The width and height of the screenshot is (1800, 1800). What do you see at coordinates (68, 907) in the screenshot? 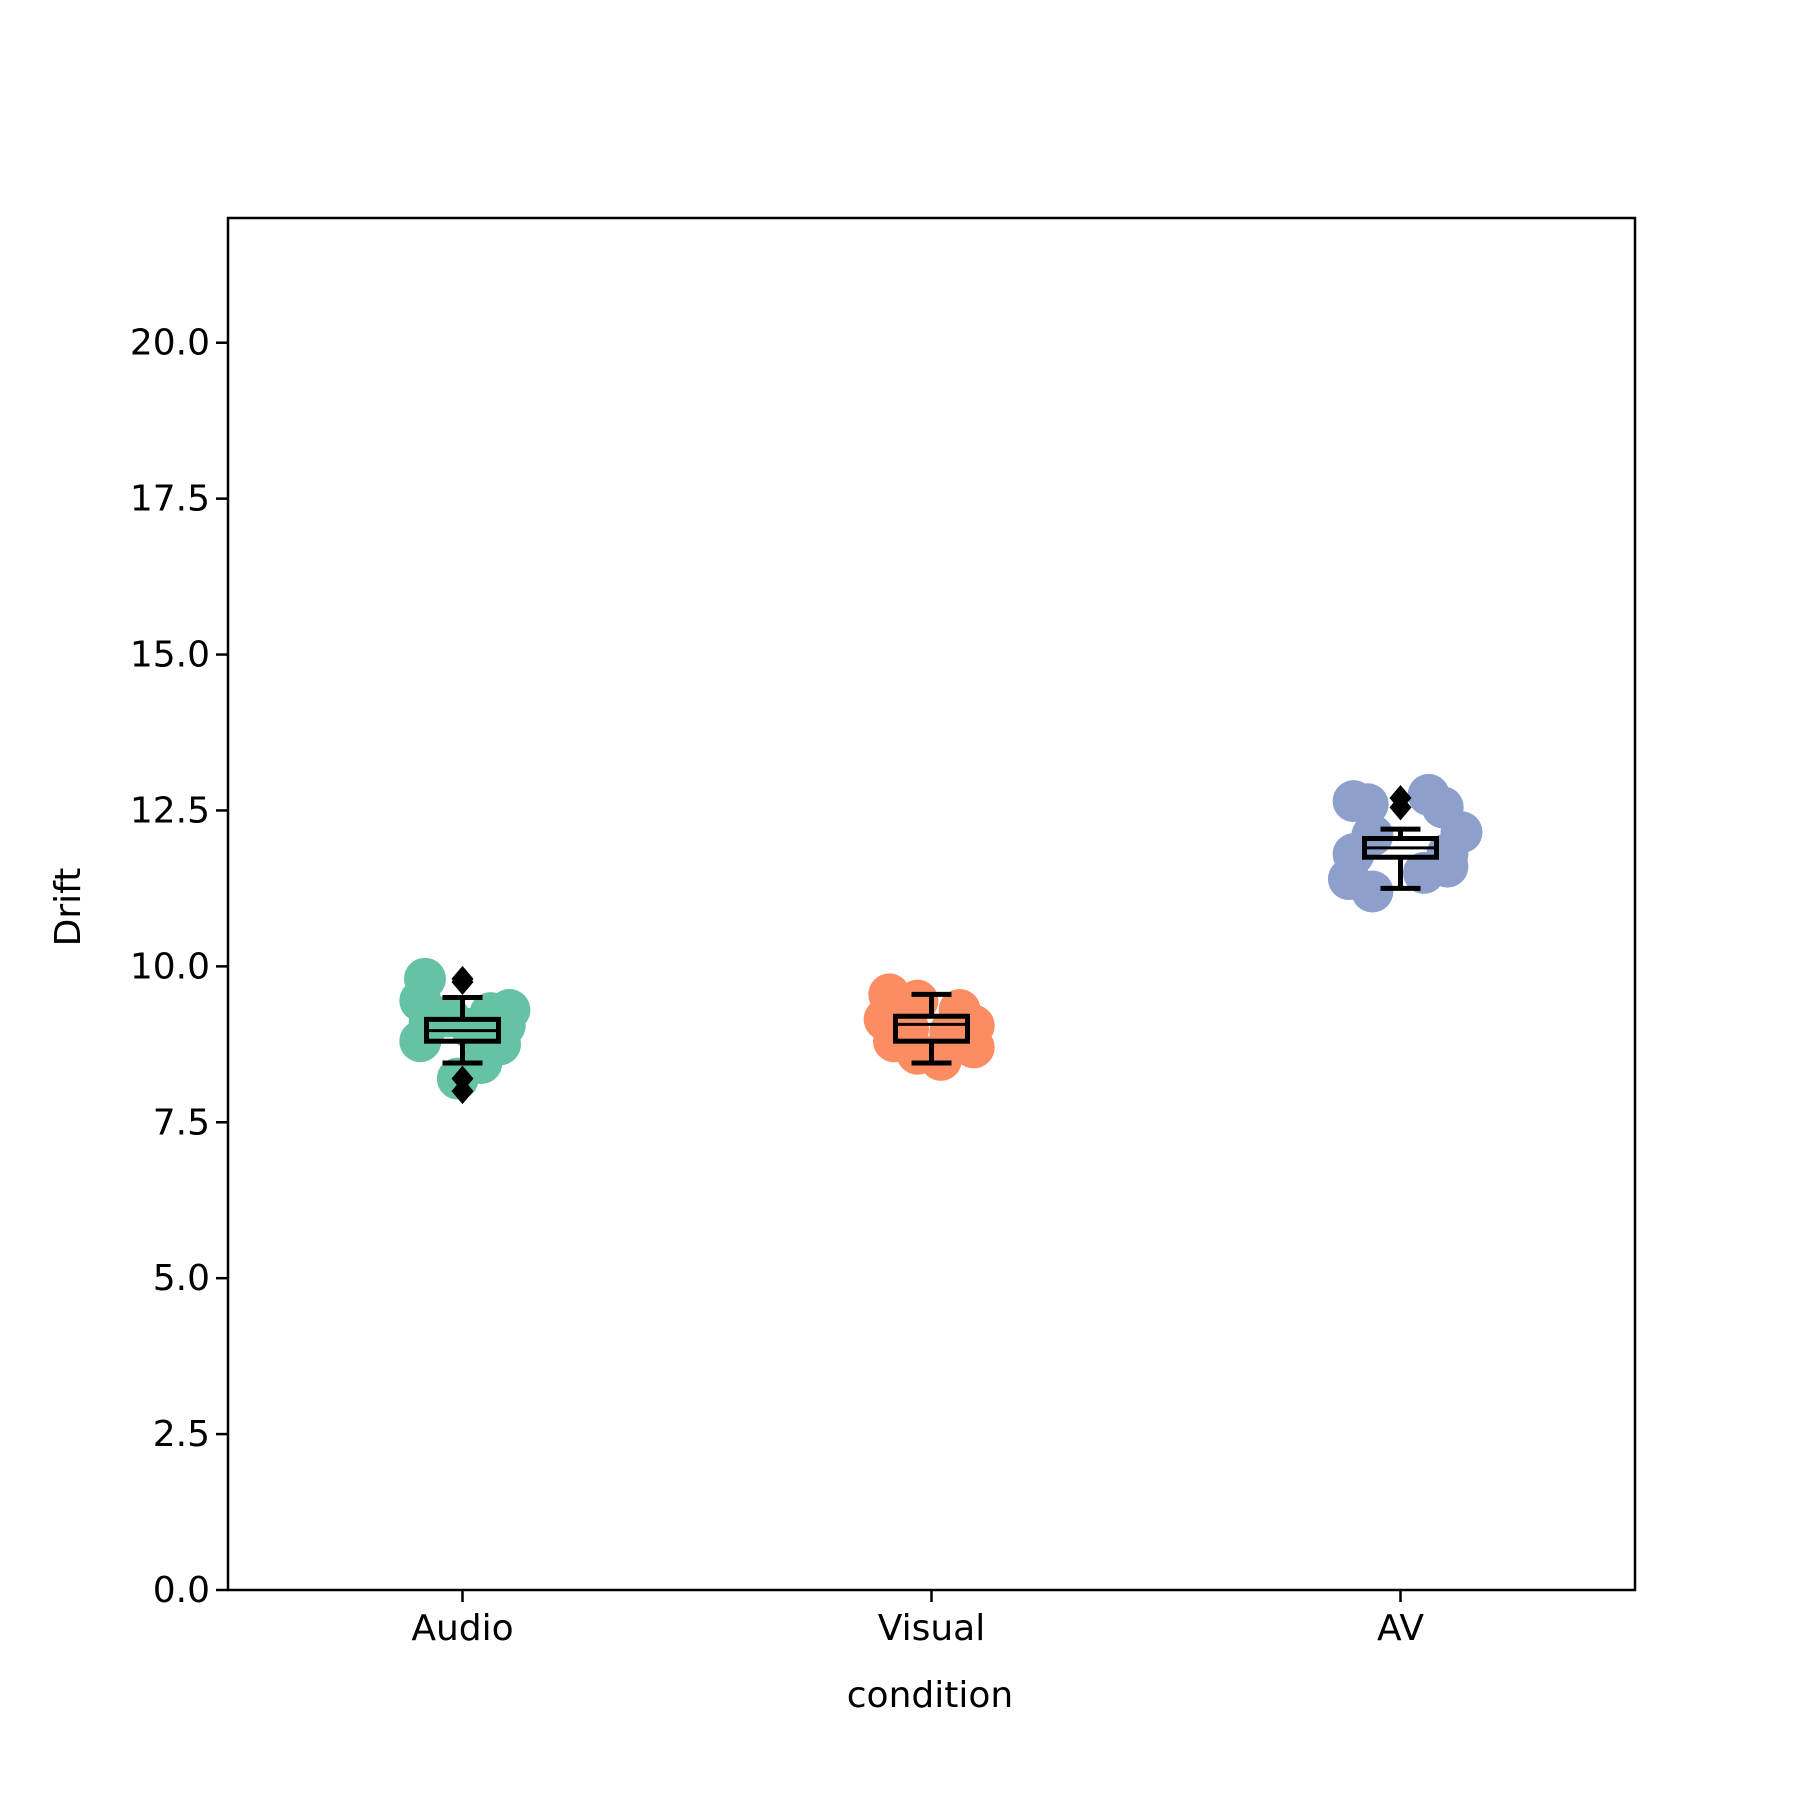
I see `y-axis-label: Drift` at bounding box center [68, 907].